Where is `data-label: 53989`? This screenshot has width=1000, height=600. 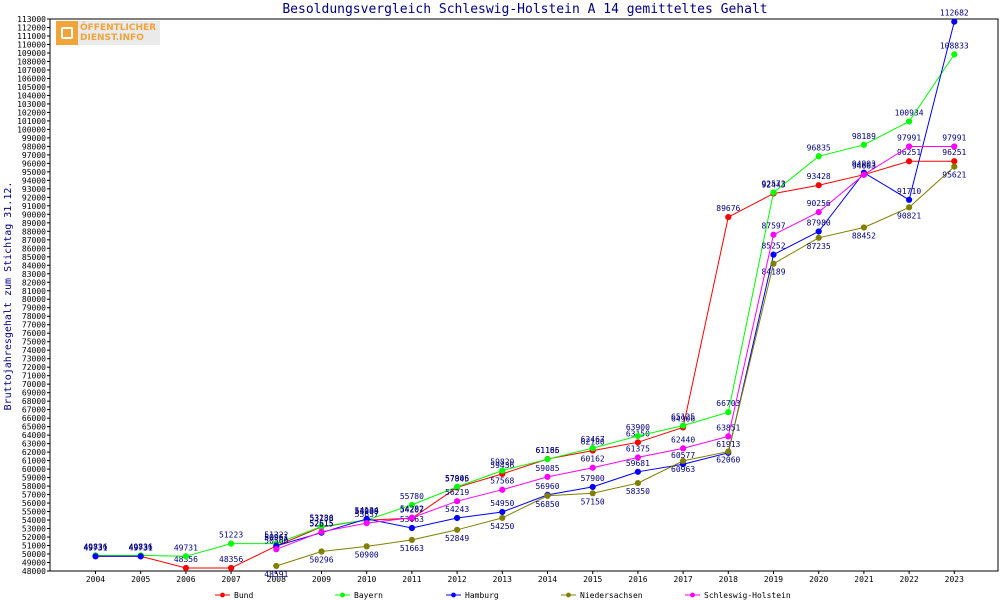 data-label: 53989 is located at coordinates (367, 511).